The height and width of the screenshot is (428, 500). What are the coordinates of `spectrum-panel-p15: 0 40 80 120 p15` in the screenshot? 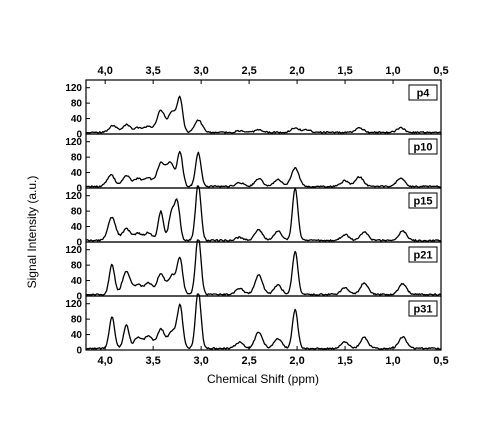 It's located at (253, 217).